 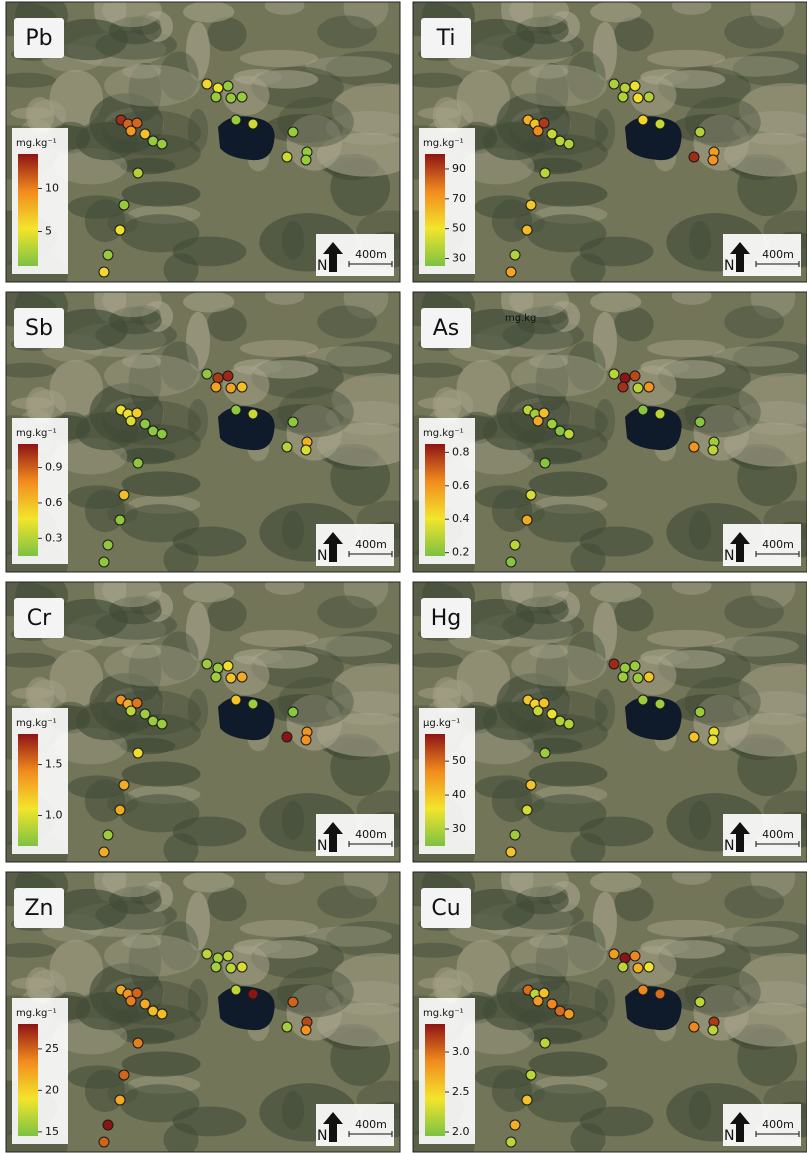 I want to click on element-box, so click(x=446, y=38).